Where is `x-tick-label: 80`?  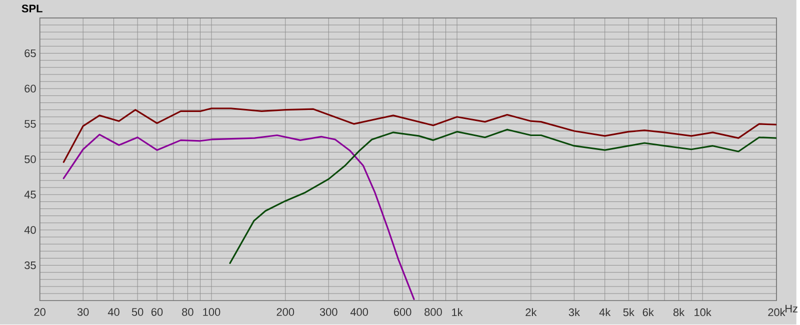 x-tick-label: 80 is located at coordinates (188, 312).